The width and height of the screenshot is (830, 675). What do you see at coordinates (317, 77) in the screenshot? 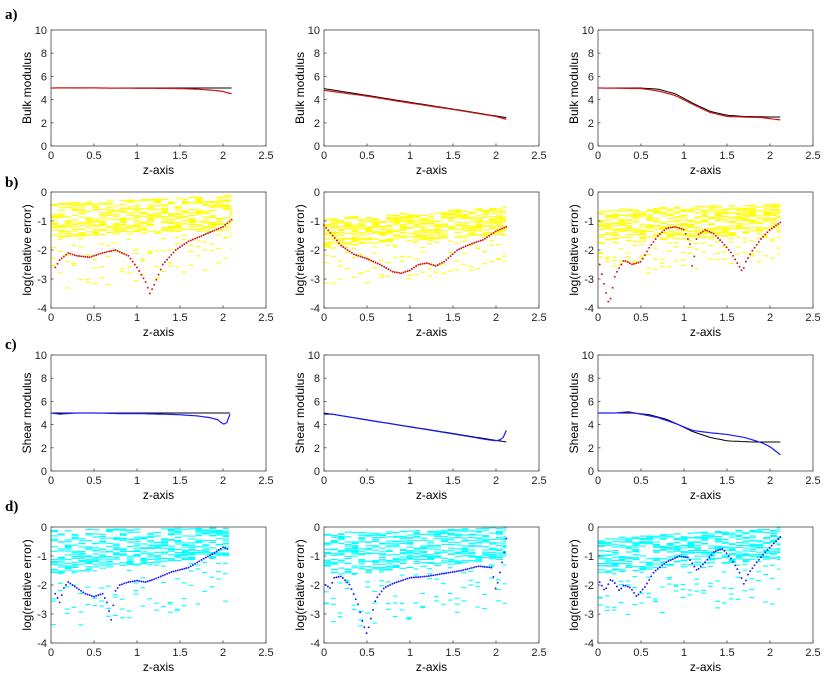
I see `y-tick-label: 6` at bounding box center [317, 77].